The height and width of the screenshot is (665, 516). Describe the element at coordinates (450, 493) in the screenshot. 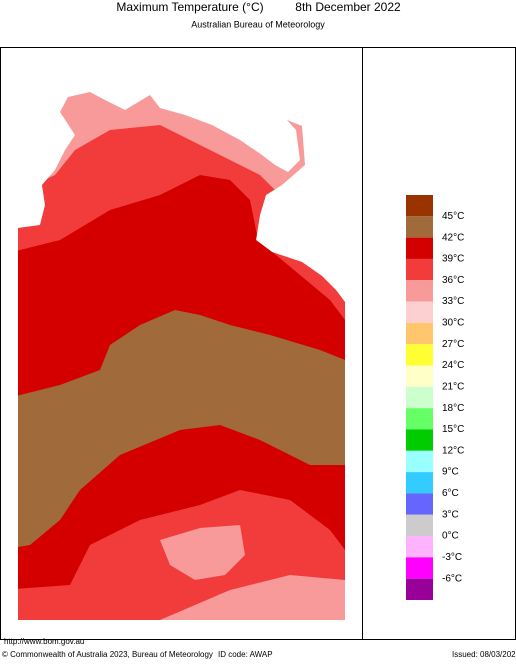

I see `legend-label: 6°C` at that location.